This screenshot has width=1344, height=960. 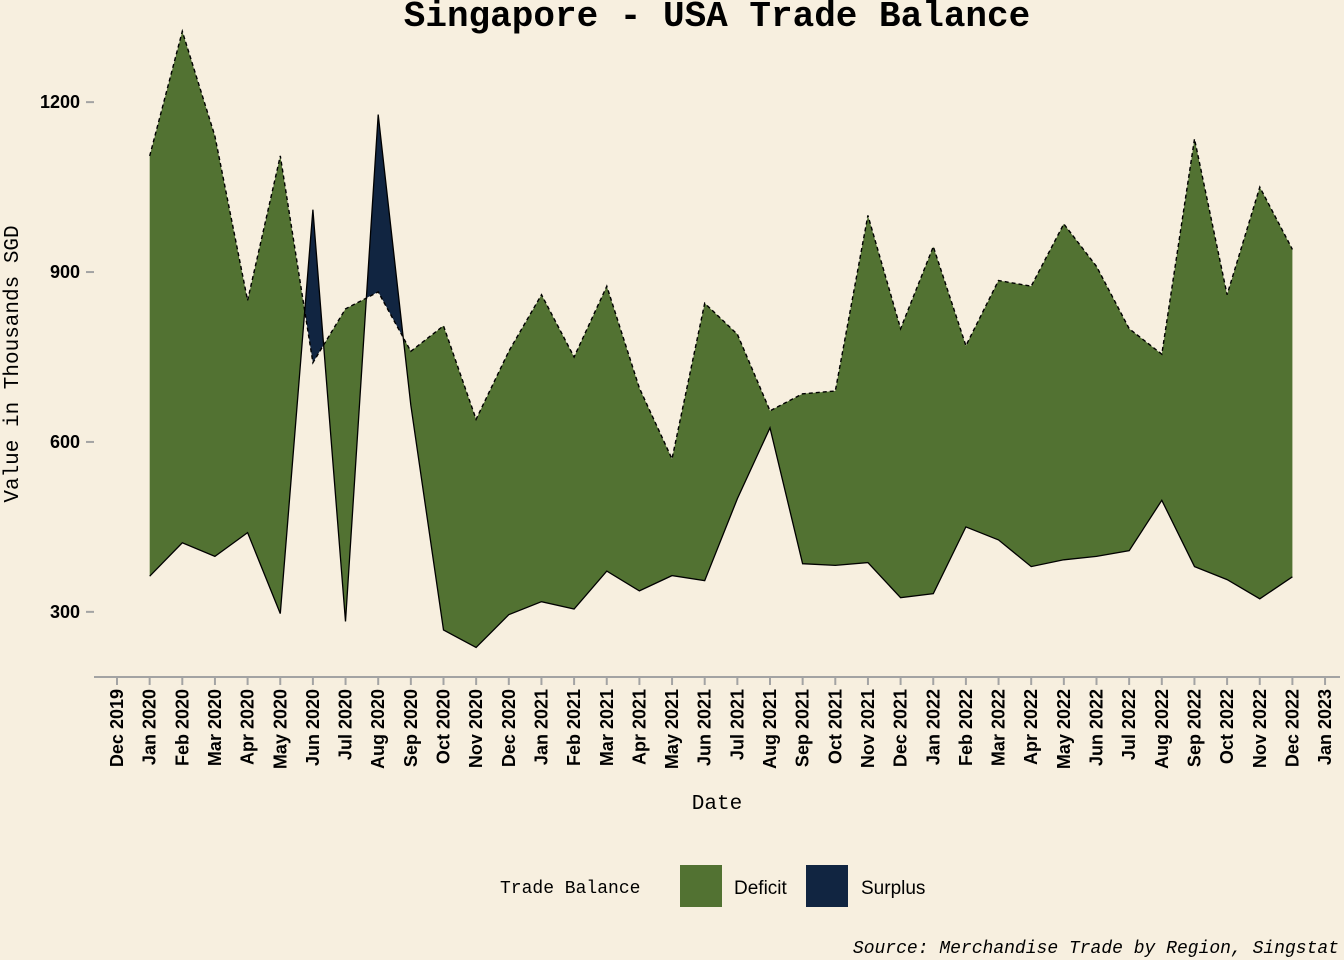 I want to click on x-tick-label: Feb 2020, so click(x=182, y=727).